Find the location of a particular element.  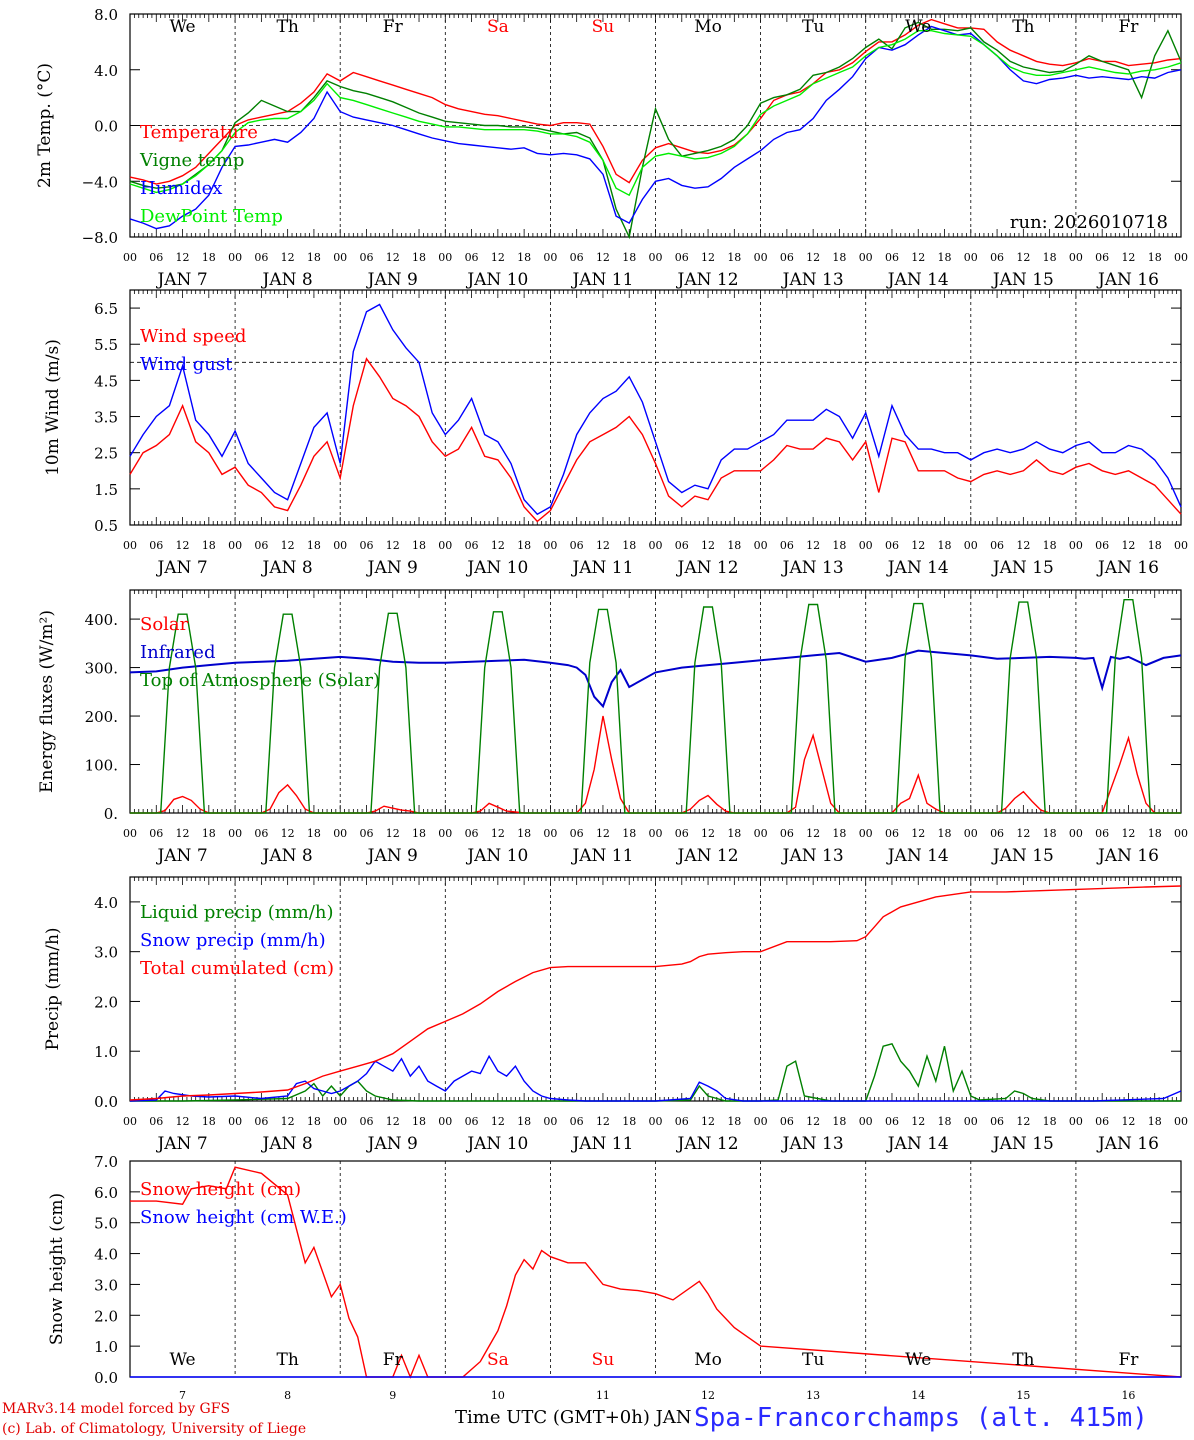

legend-entry: Solar is located at coordinates (164, 624).